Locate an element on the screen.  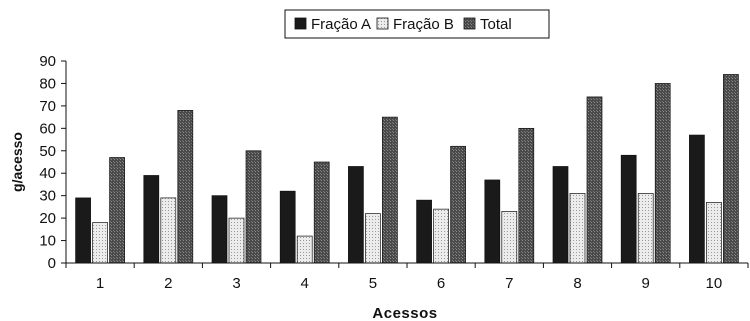
y-tick-label: 60 is located at coordinates (47, 128).